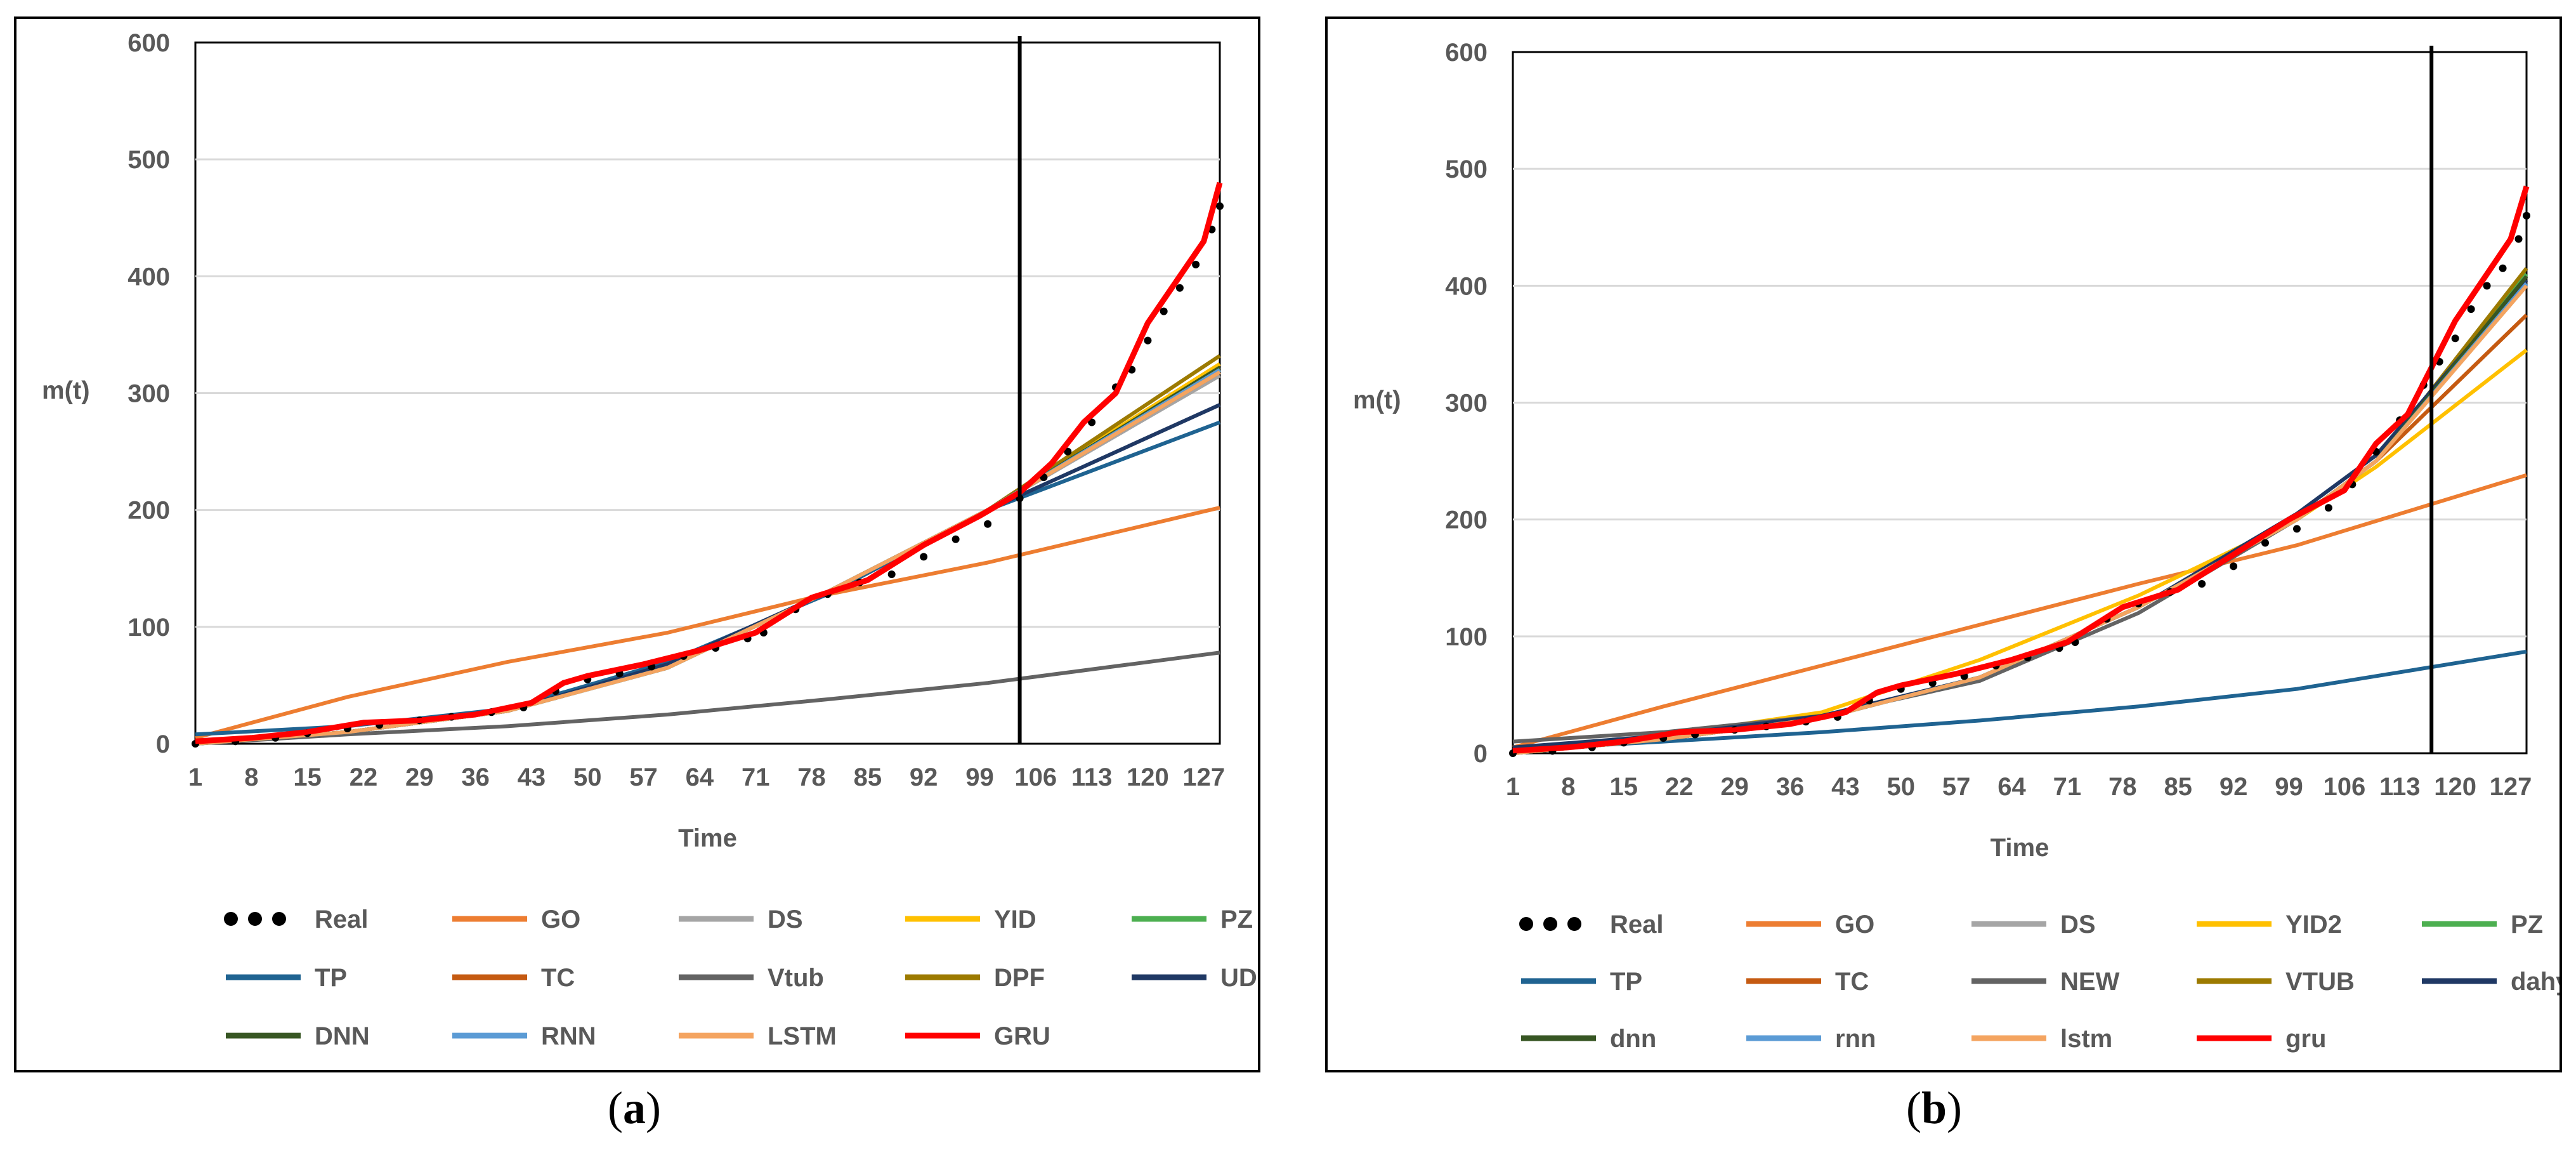 The width and height of the screenshot is (2576, 1167). Describe the element at coordinates (1955, 1108) in the screenshot. I see `caption-b-close: )` at that location.